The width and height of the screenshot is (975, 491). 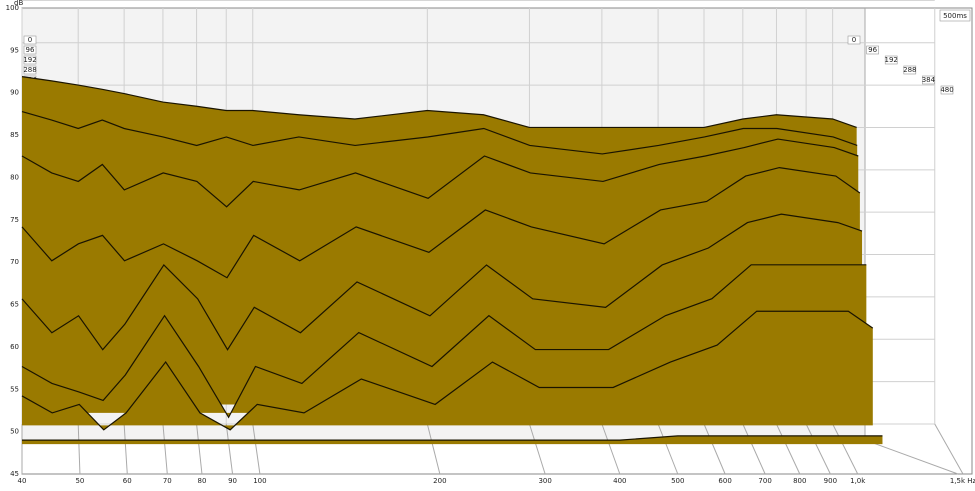 What do you see at coordinates (79, 481) in the screenshot?
I see `x-tick-label: 50` at bounding box center [79, 481].